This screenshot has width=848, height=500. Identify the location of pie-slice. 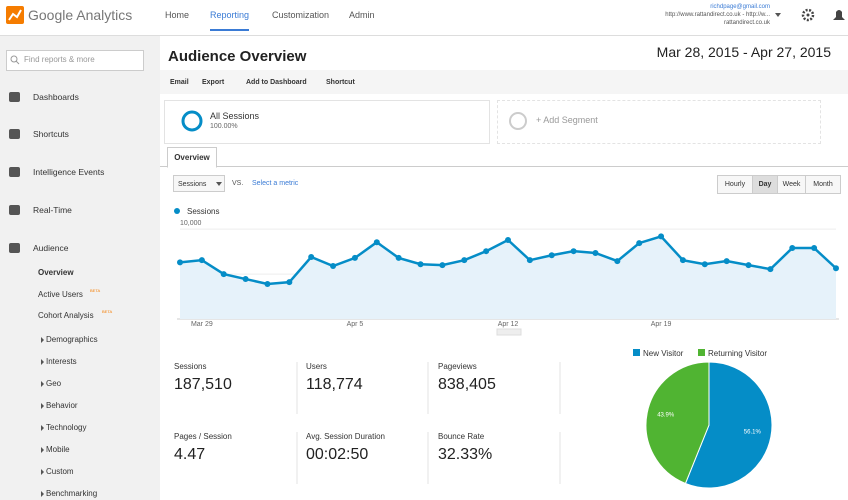
(677, 423).